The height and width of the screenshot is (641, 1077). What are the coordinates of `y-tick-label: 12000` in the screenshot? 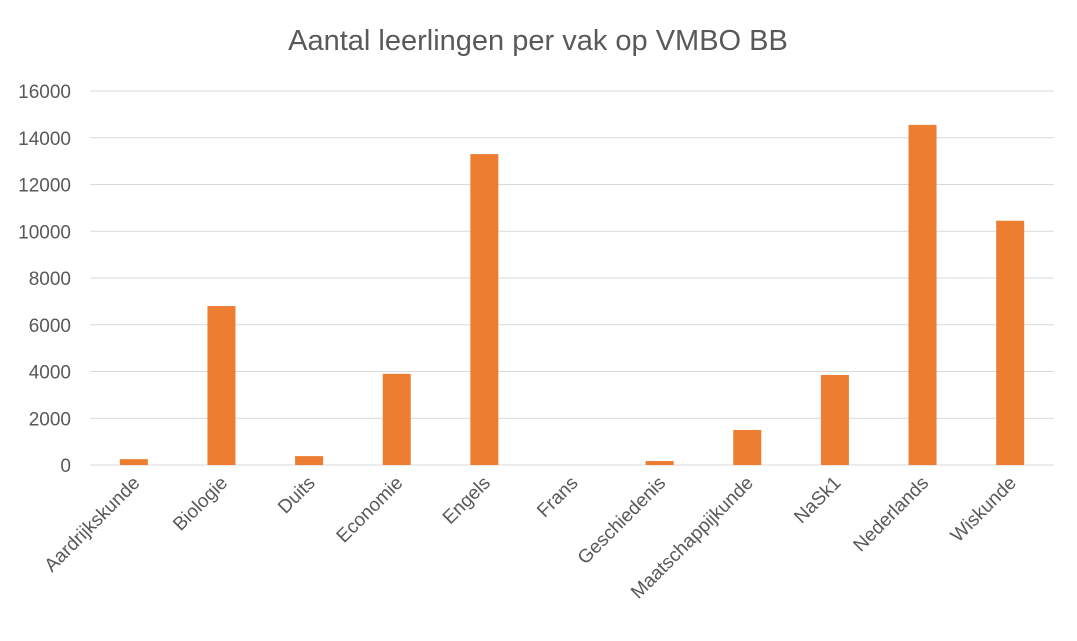 It's located at (44, 186).